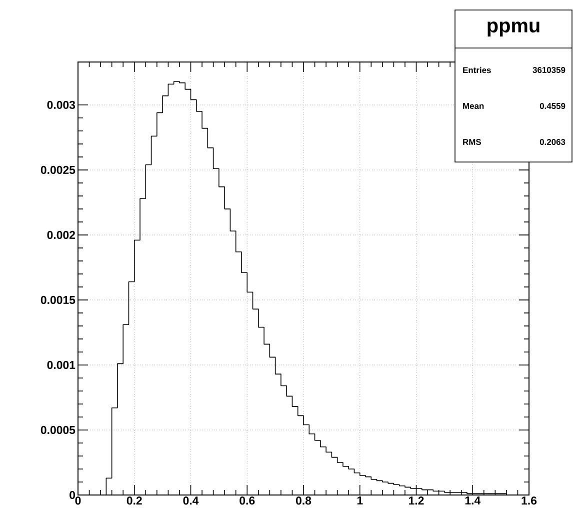 This screenshot has width=573, height=519. I want to click on annotation: RMS, so click(472, 142).